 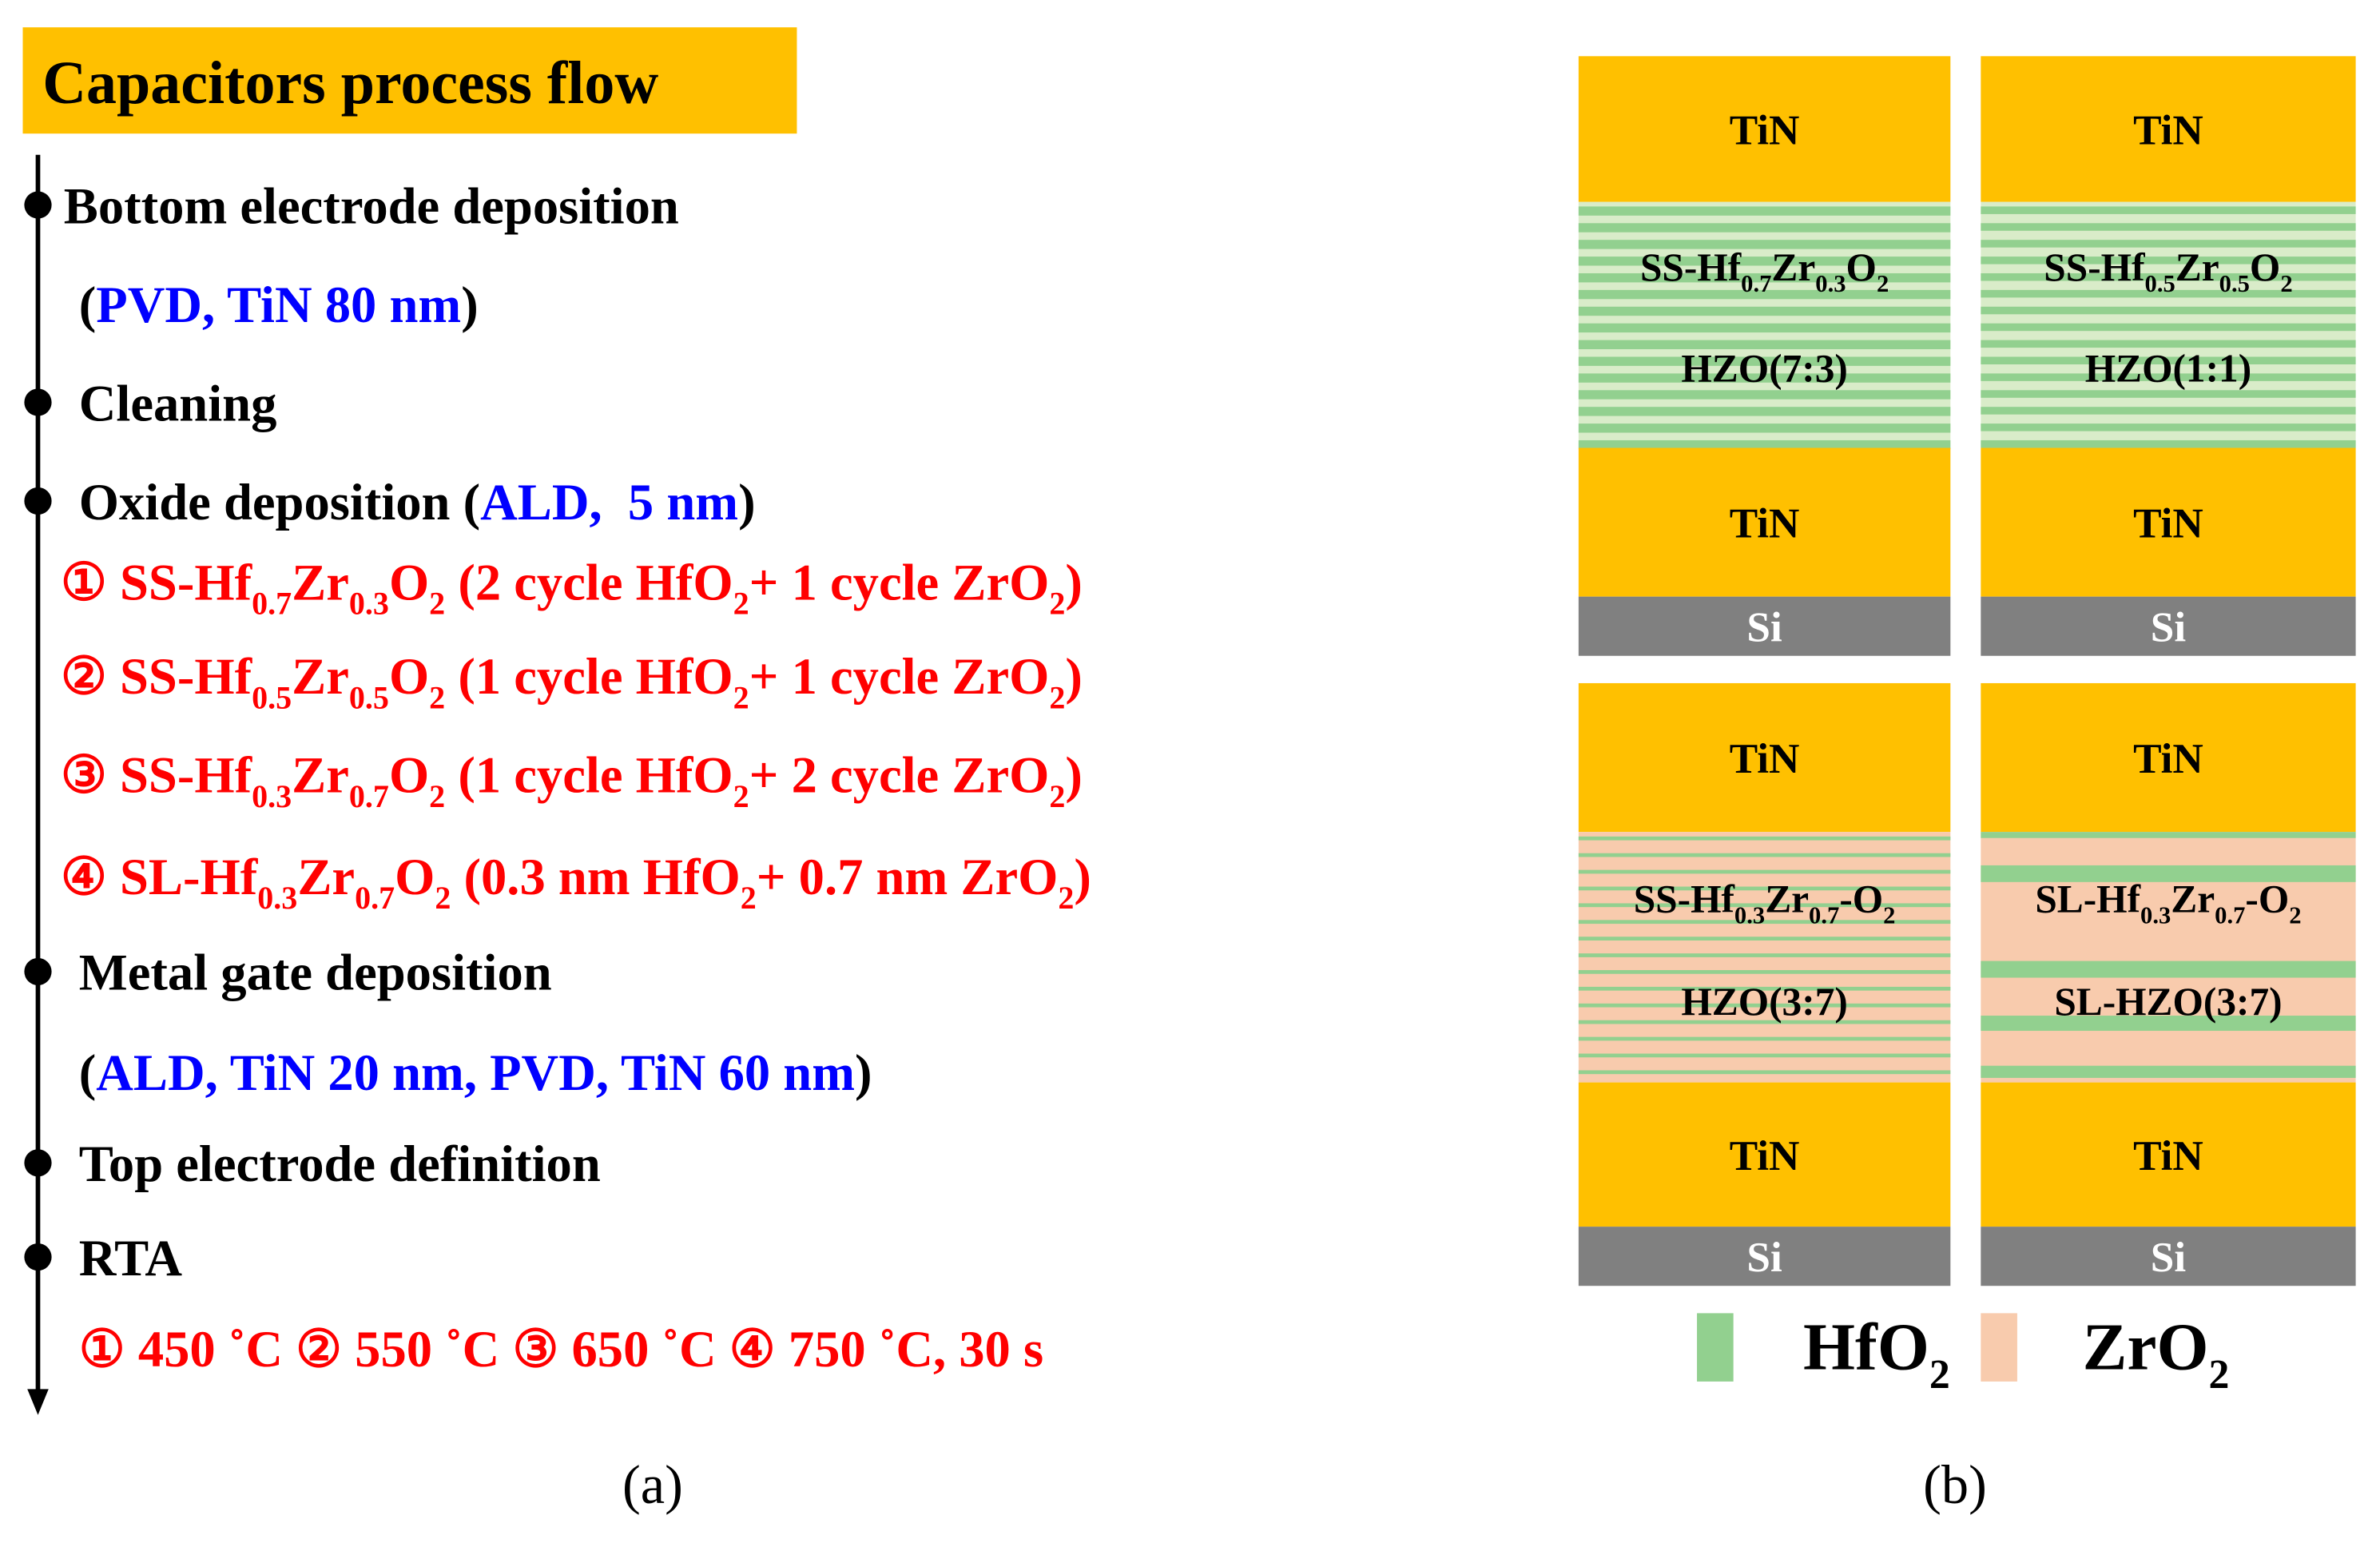 I want to click on text-run: ③ SS-Hf, so click(x=157, y=775).